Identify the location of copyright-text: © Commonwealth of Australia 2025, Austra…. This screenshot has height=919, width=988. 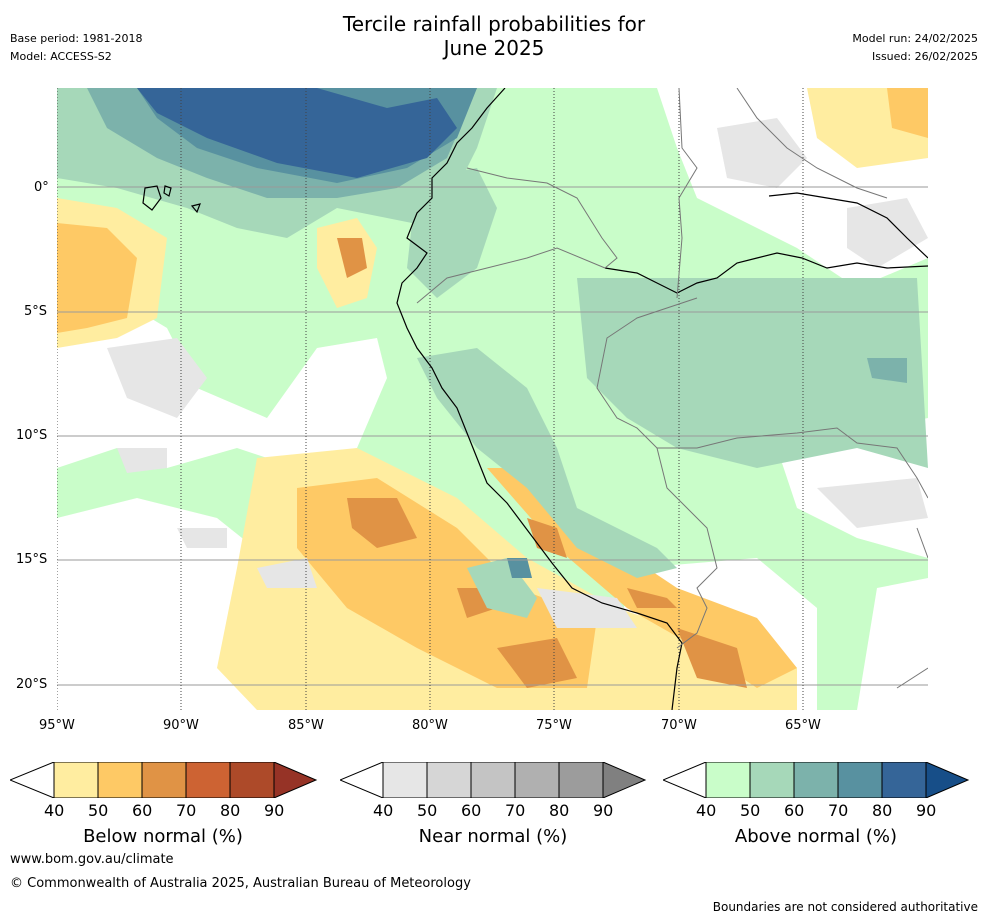
(240, 883).